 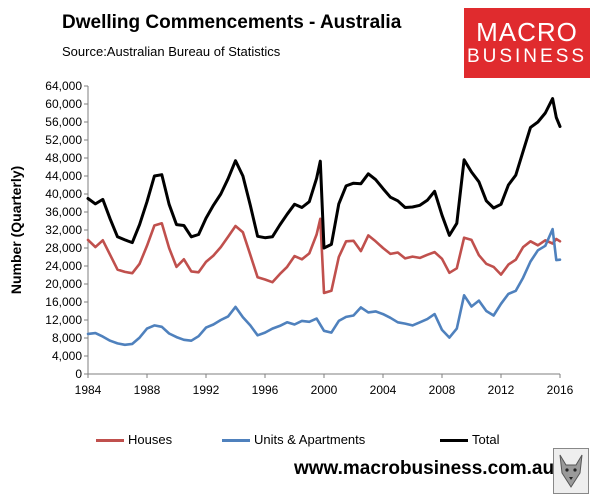 What do you see at coordinates (63, 284) in the screenshot?
I see `y-tick-label: 20,000` at bounding box center [63, 284].